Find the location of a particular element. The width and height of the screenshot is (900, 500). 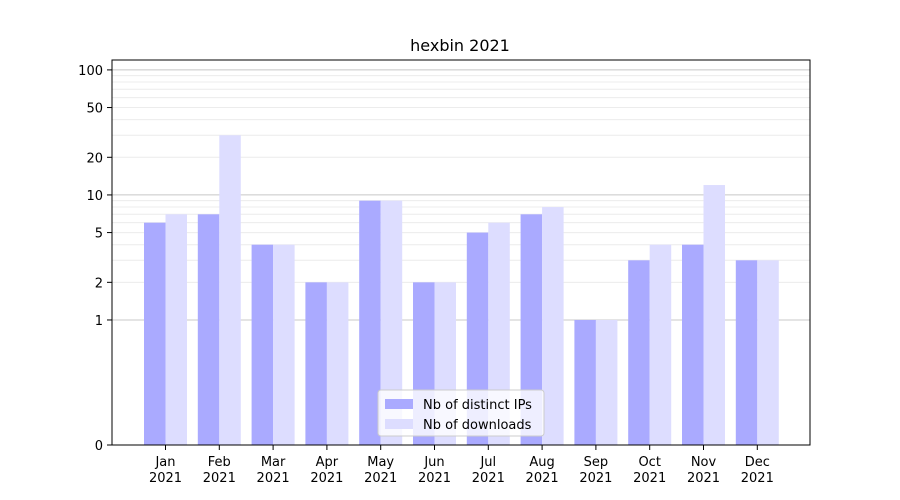

legend-box is located at coordinates (461, 413).